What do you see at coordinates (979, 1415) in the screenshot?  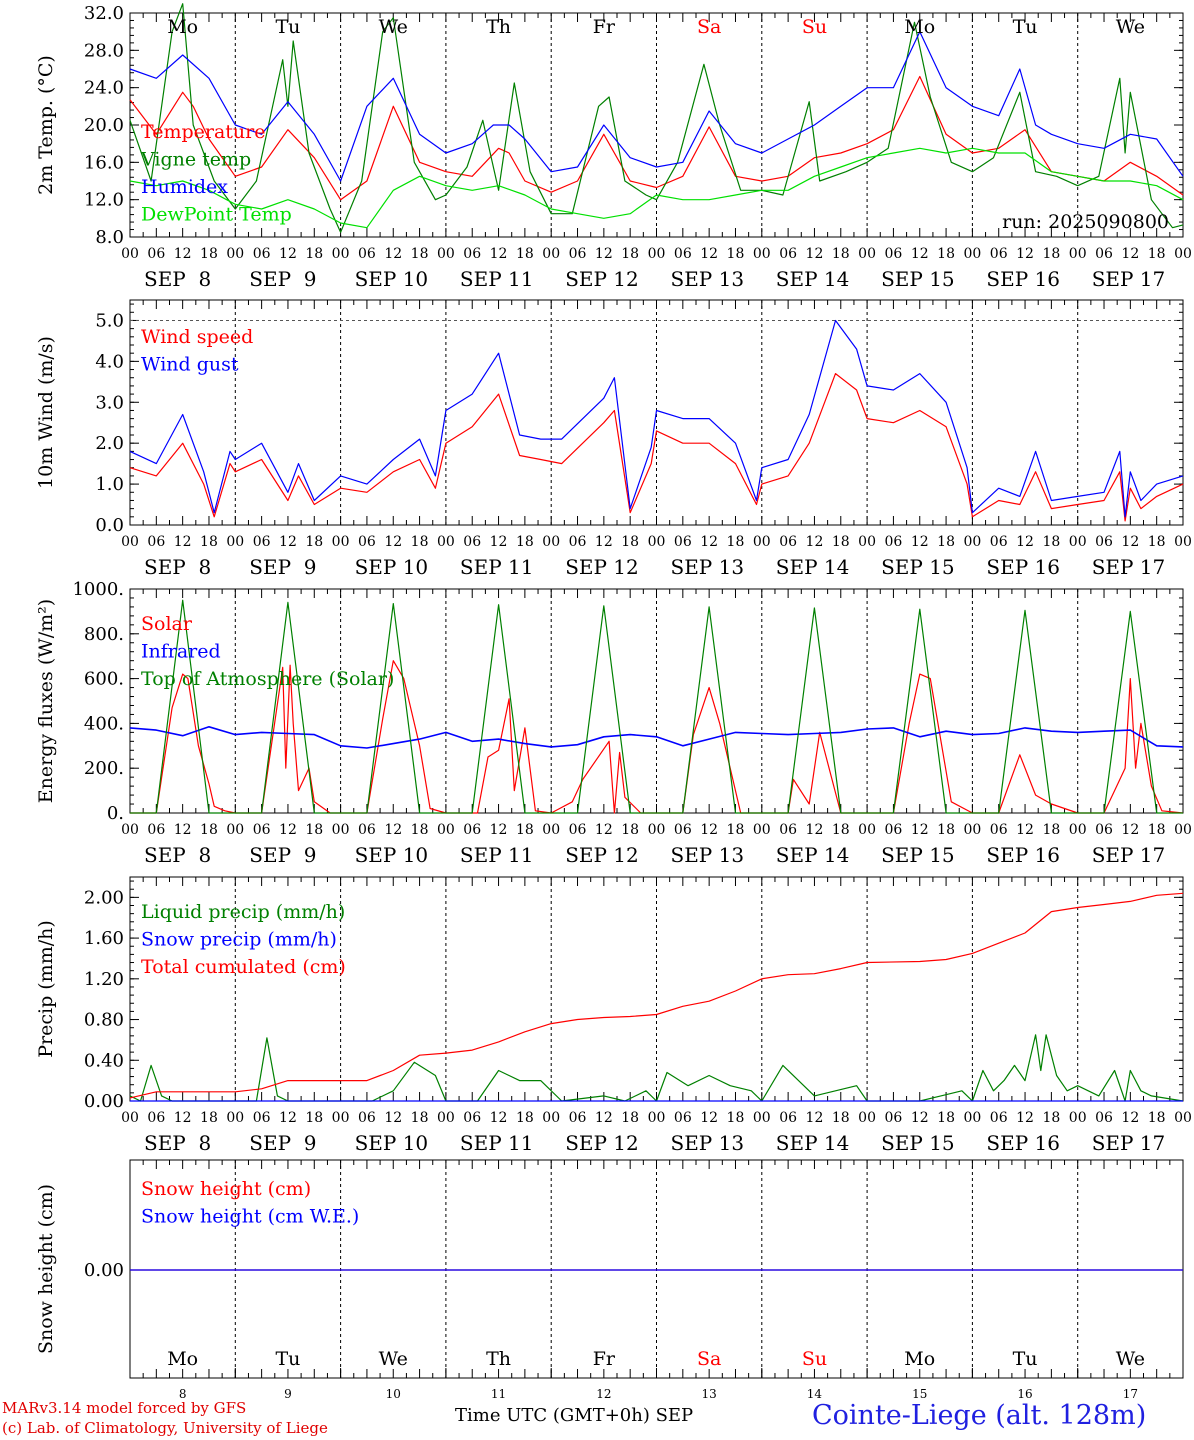 I see `station-name: Cointe-Liege (alt. 128m)` at bounding box center [979, 1415].